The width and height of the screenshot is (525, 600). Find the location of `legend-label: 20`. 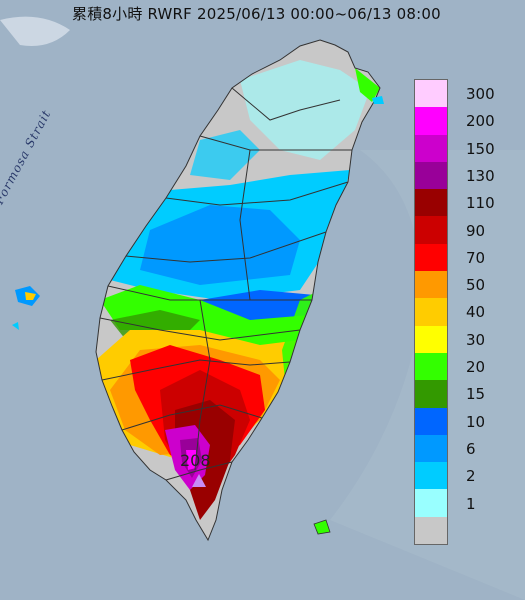

legend-label: 20 is located at coordinates (476, 367).